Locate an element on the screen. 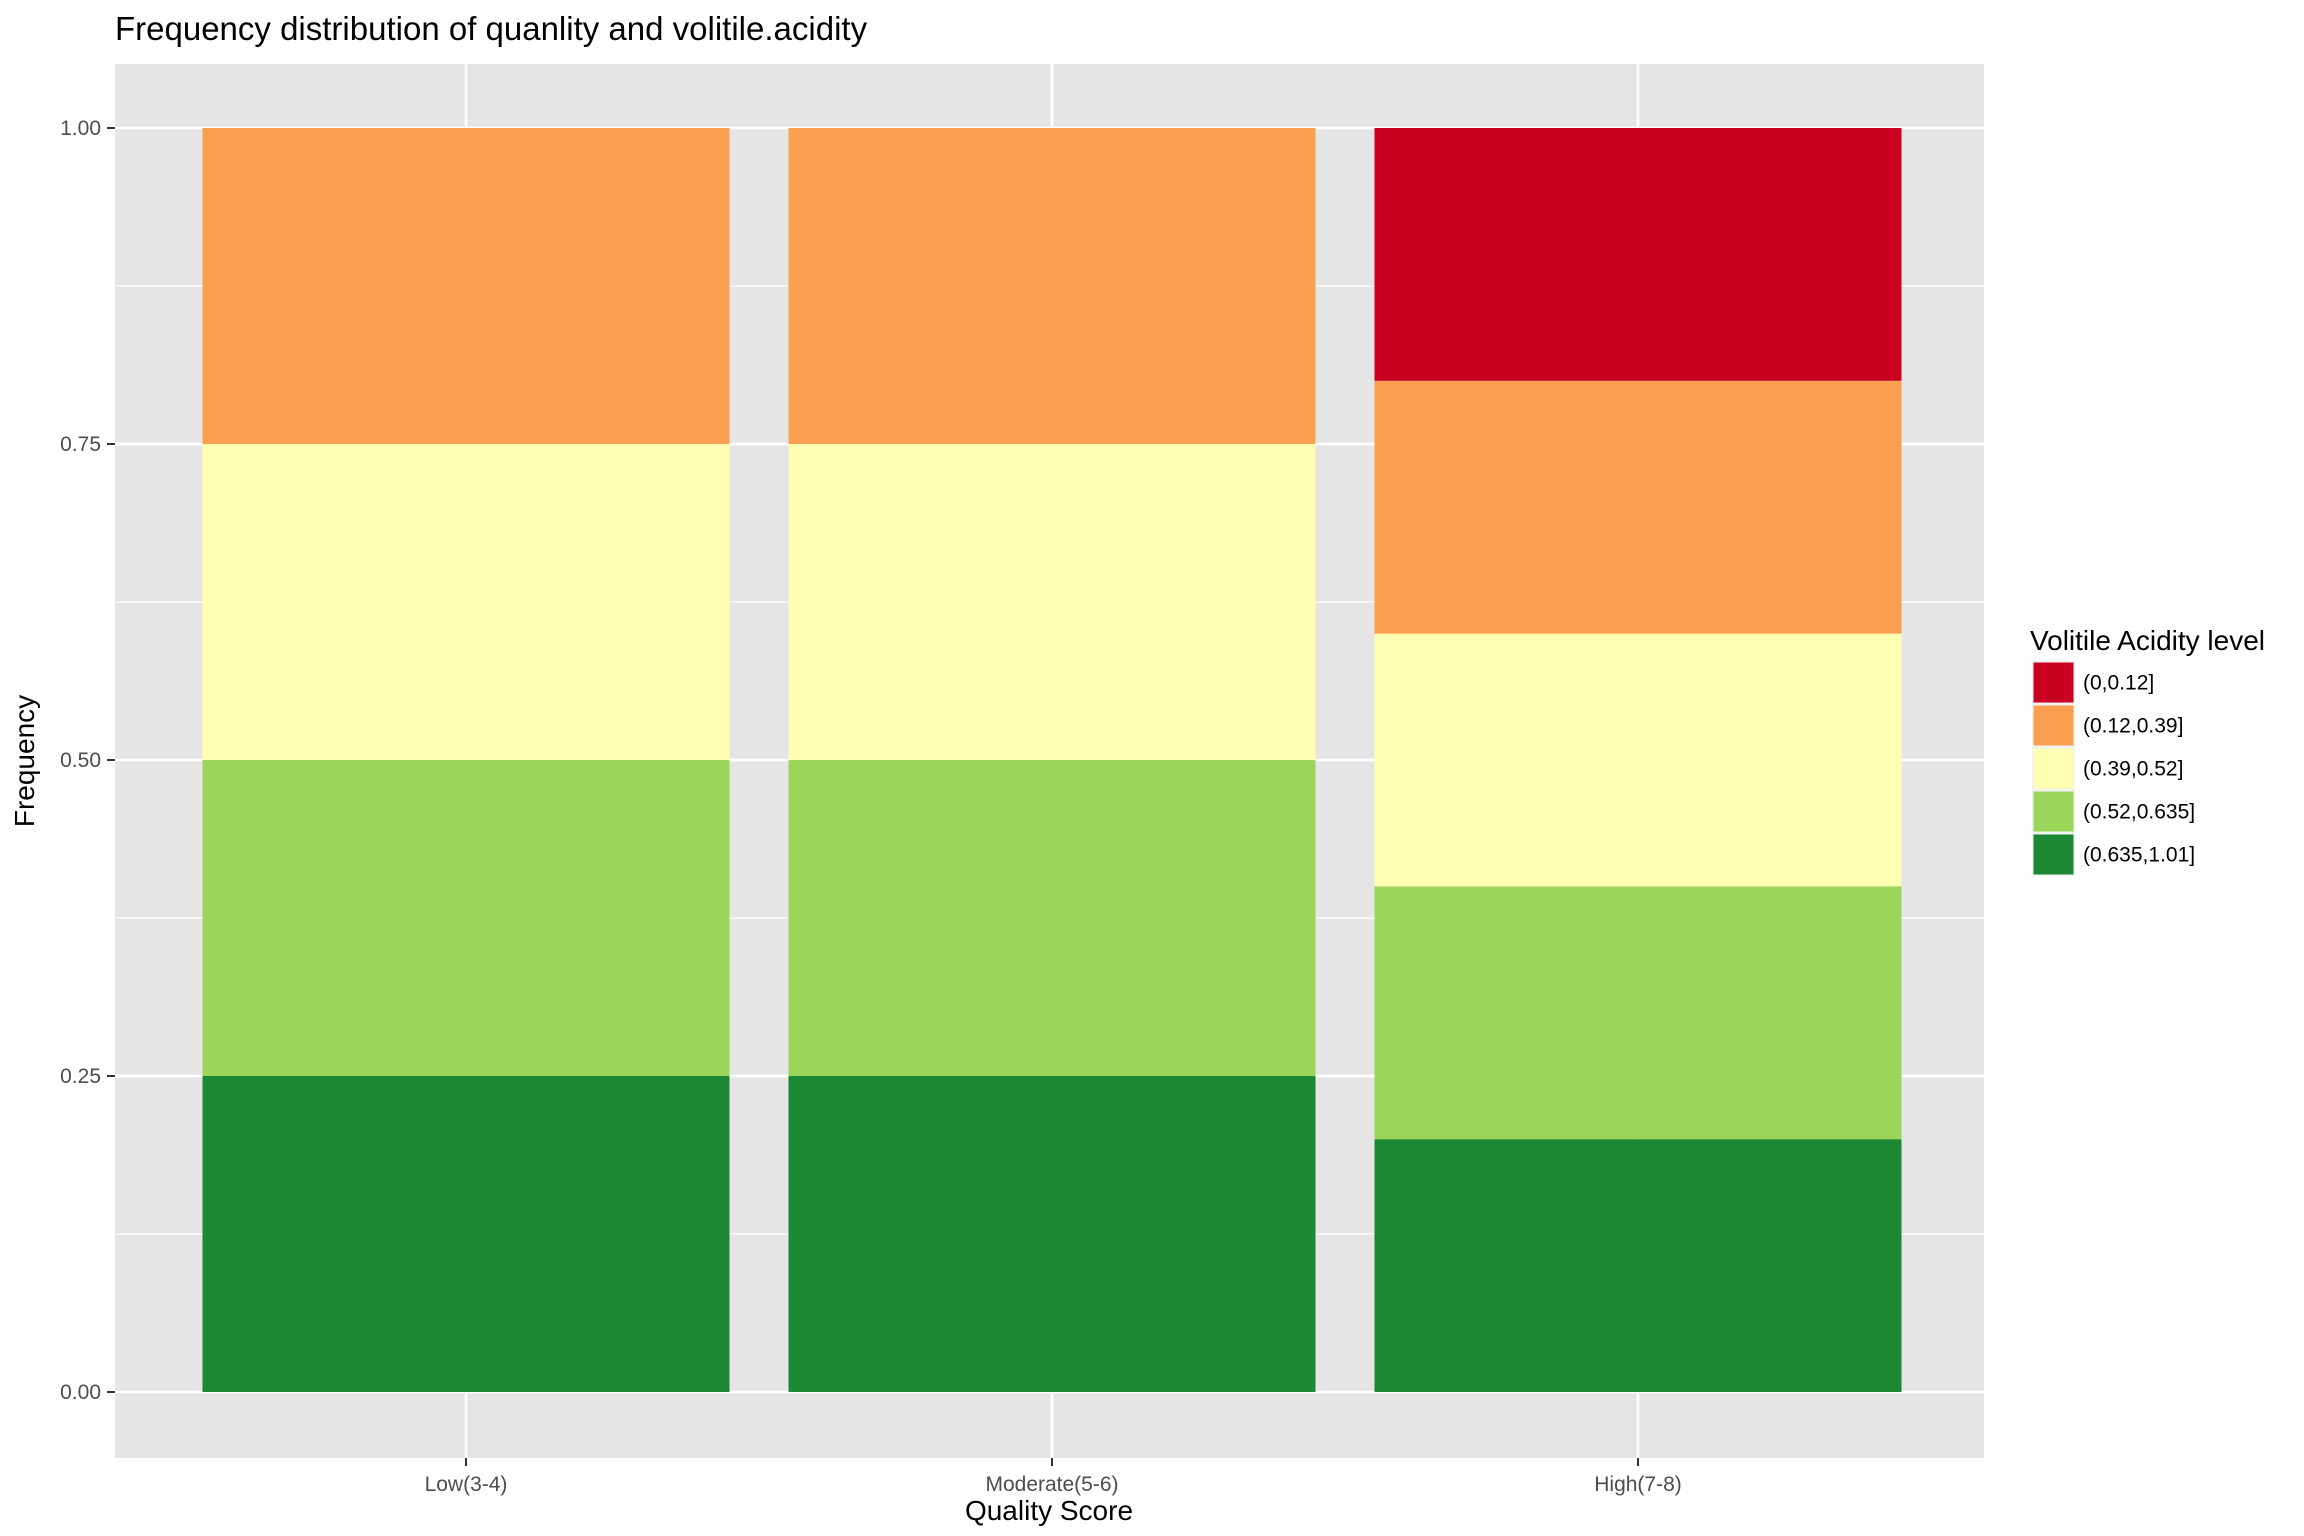 This screenshot has width=2304, height=1536. x-tick-label: Moderate(5-6) is located at coordinates (1051, 1484).